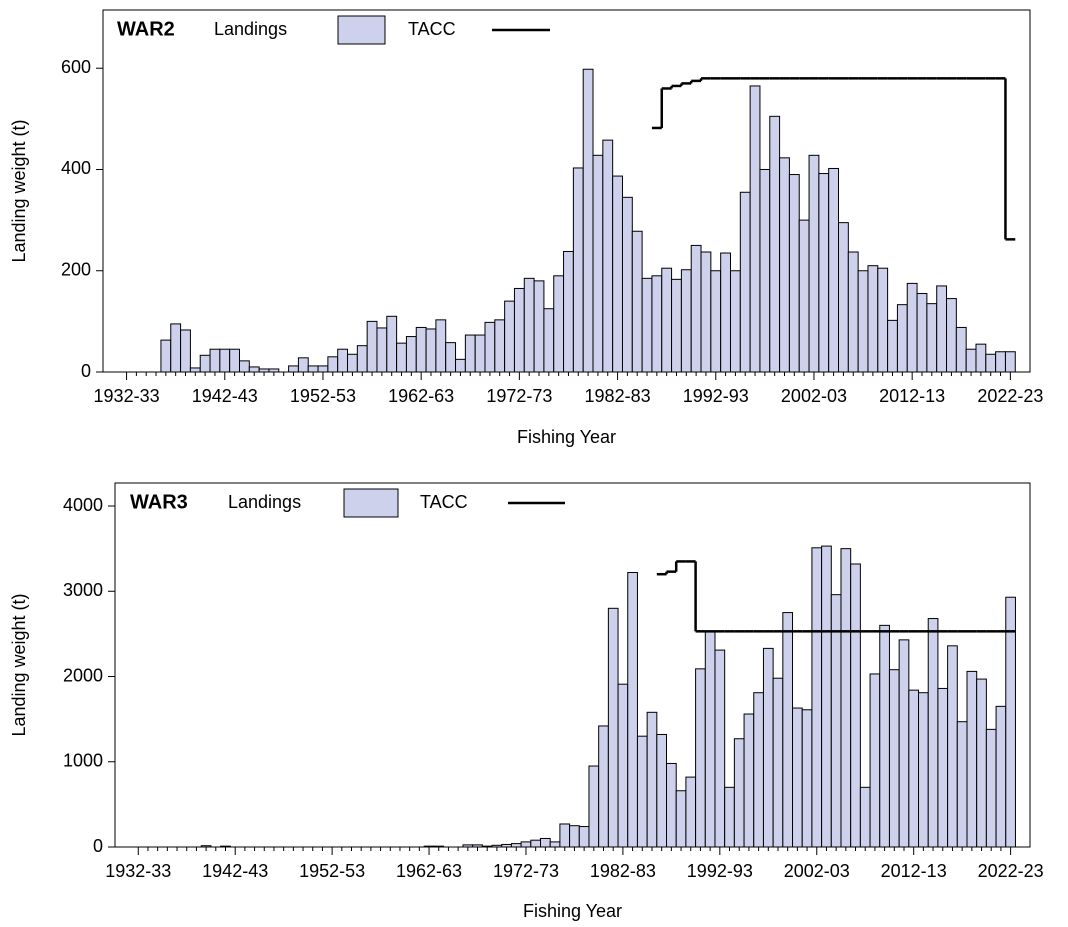 Image resolution: width=1068 pixels, height=927 pixels. I want to click on y-tick-label: 4000, so click(83, 505).